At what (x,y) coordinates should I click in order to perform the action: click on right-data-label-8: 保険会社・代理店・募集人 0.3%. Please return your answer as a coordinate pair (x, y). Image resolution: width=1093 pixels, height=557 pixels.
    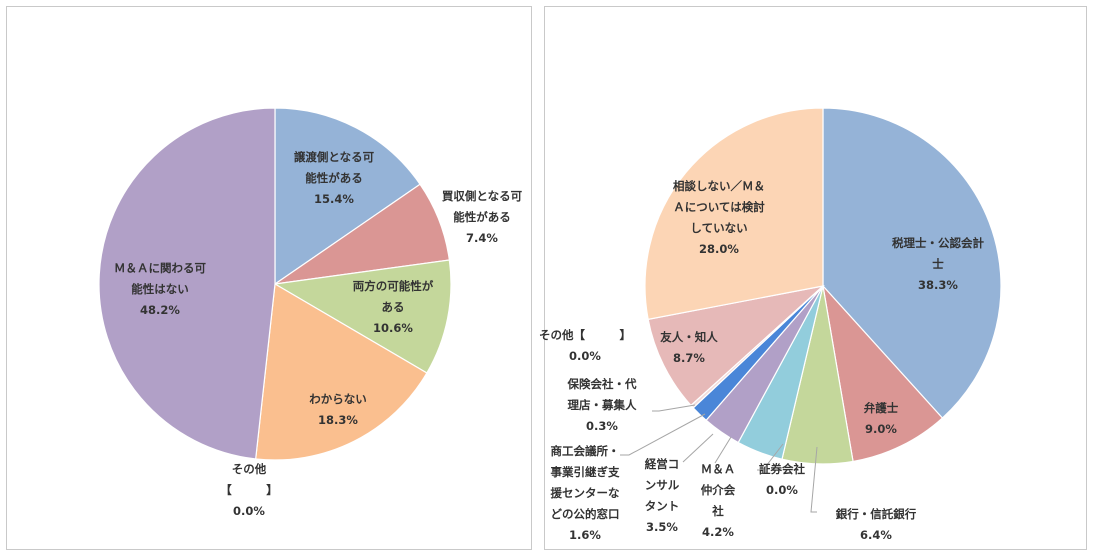
    Looking at the image, I should click on (602, 405).